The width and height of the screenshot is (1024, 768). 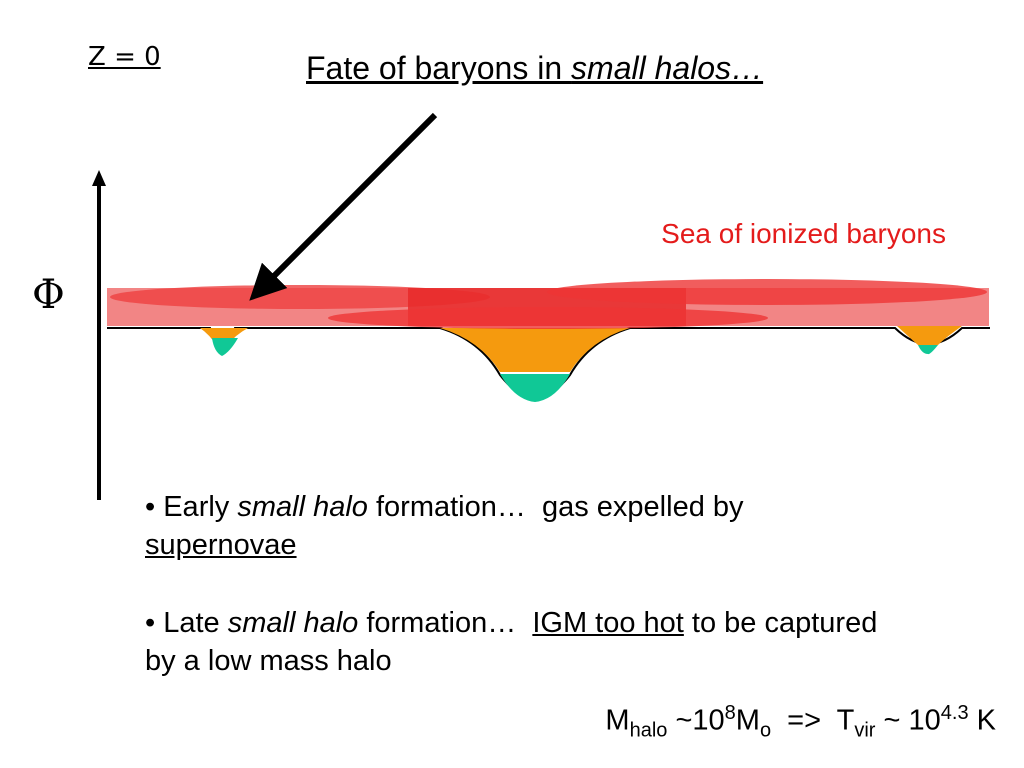 What do you see at coordinates (608, 623) in the screenshot?
I see `underlined: IGM too hot` at bounding box center [608, 623].